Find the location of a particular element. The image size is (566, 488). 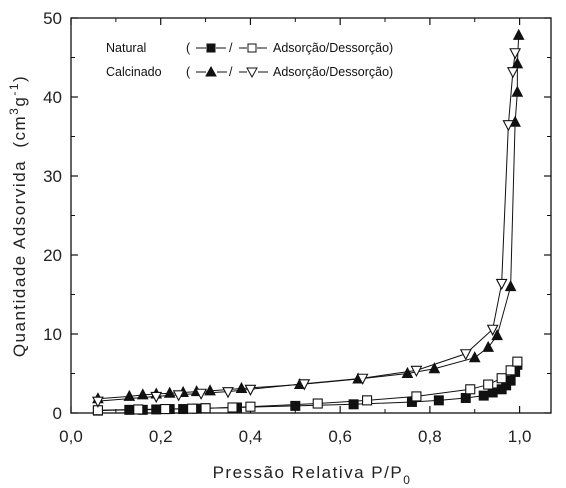

legend-marker-filled-square is located at coordinates (211, 48).